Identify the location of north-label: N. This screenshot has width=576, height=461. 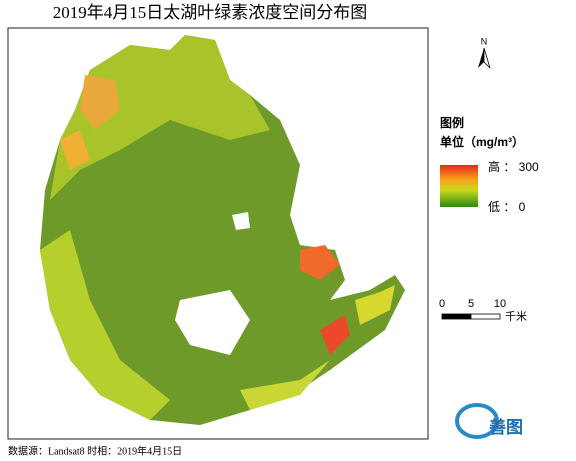
(484, 41).